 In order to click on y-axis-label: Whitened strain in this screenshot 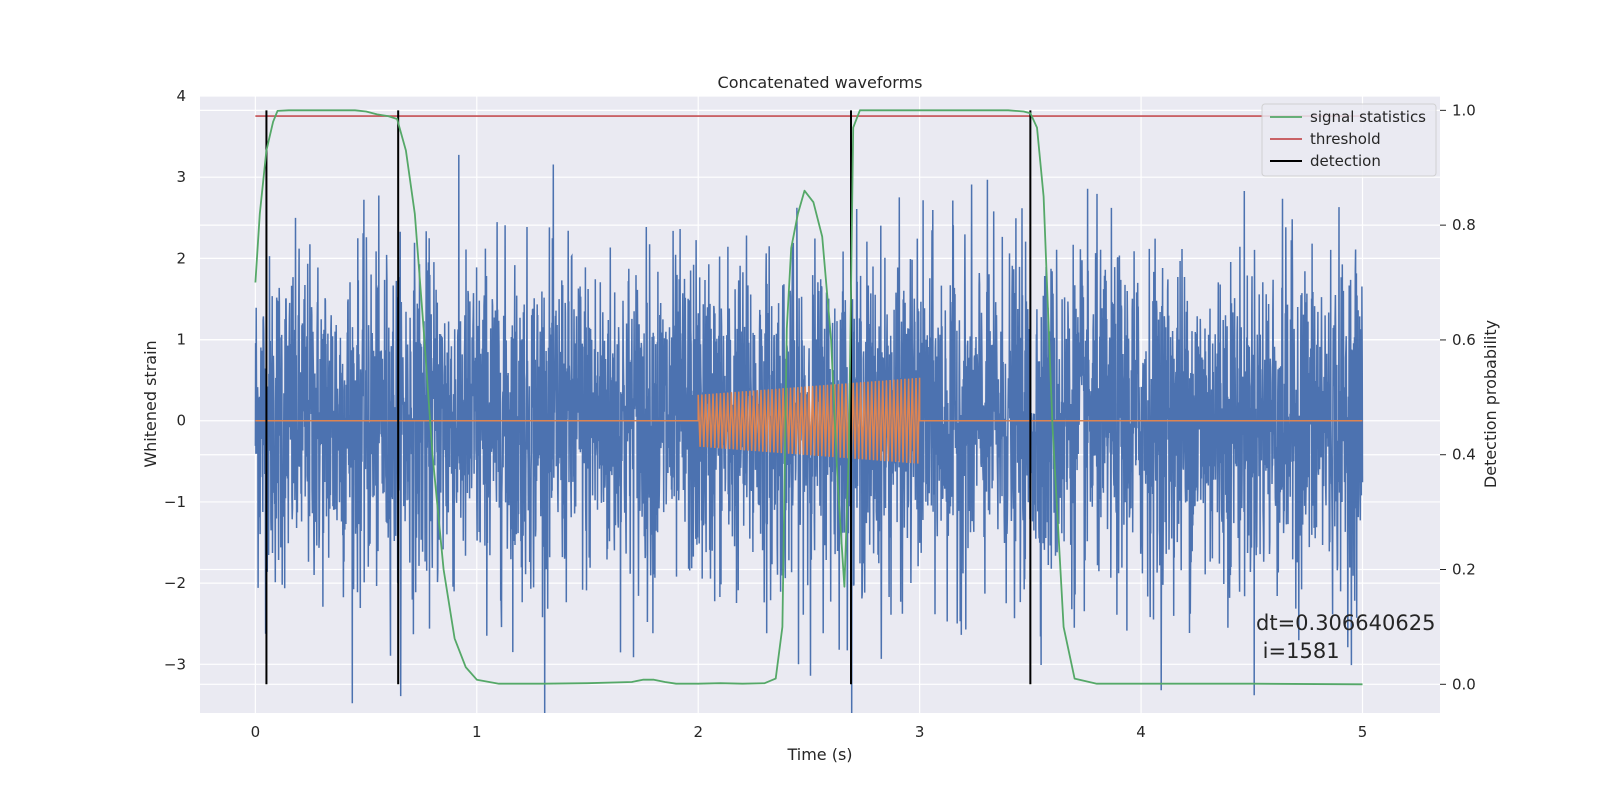, I will do `click(150, 403)`.